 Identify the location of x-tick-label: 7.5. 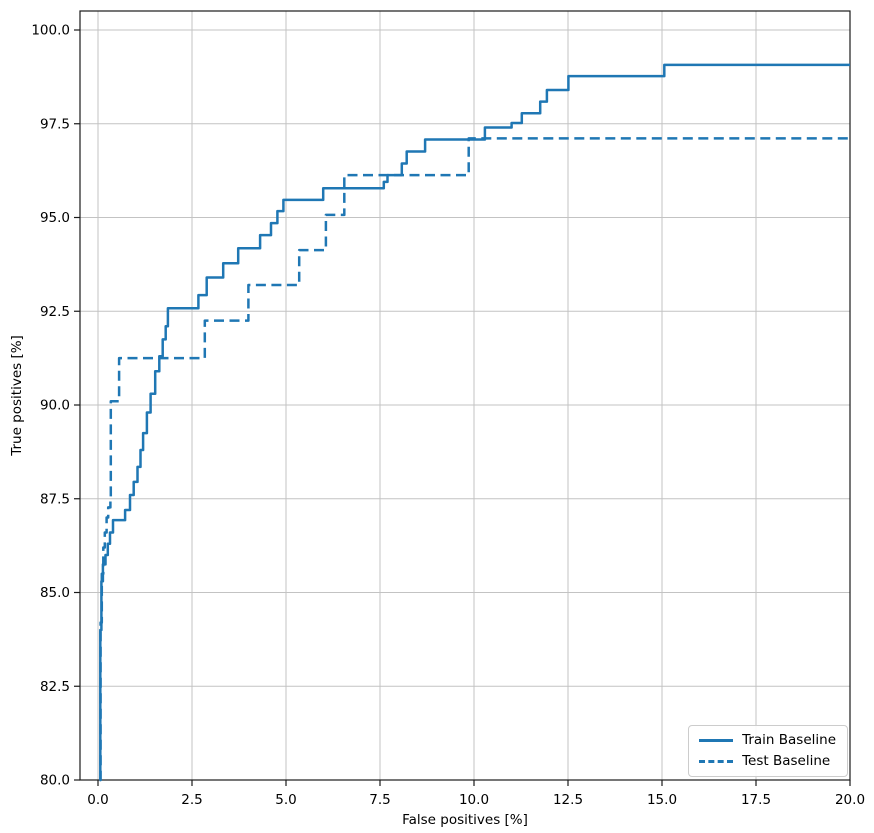
(379, 800).